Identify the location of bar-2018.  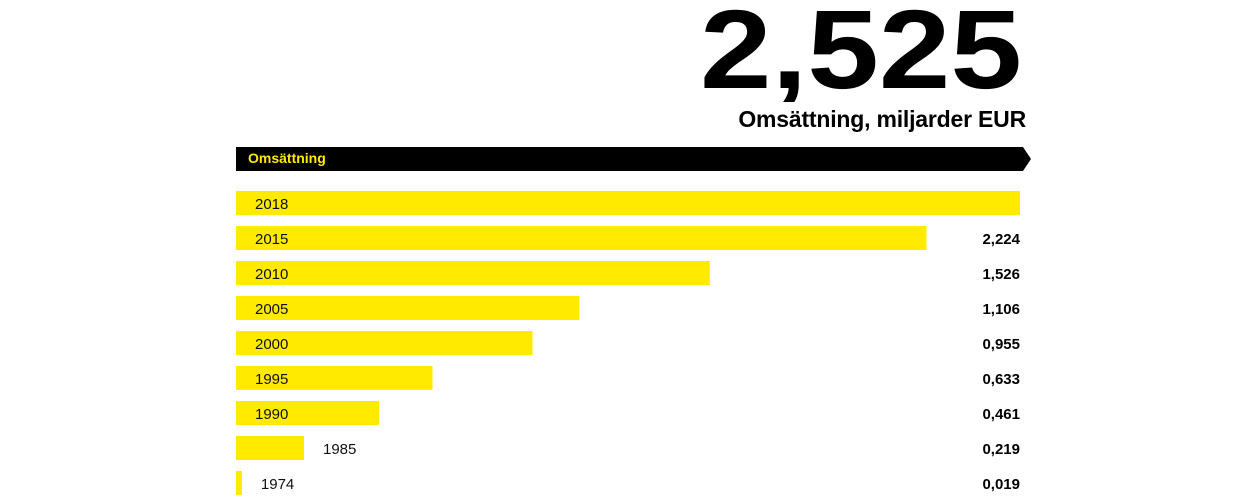
(628, 203).